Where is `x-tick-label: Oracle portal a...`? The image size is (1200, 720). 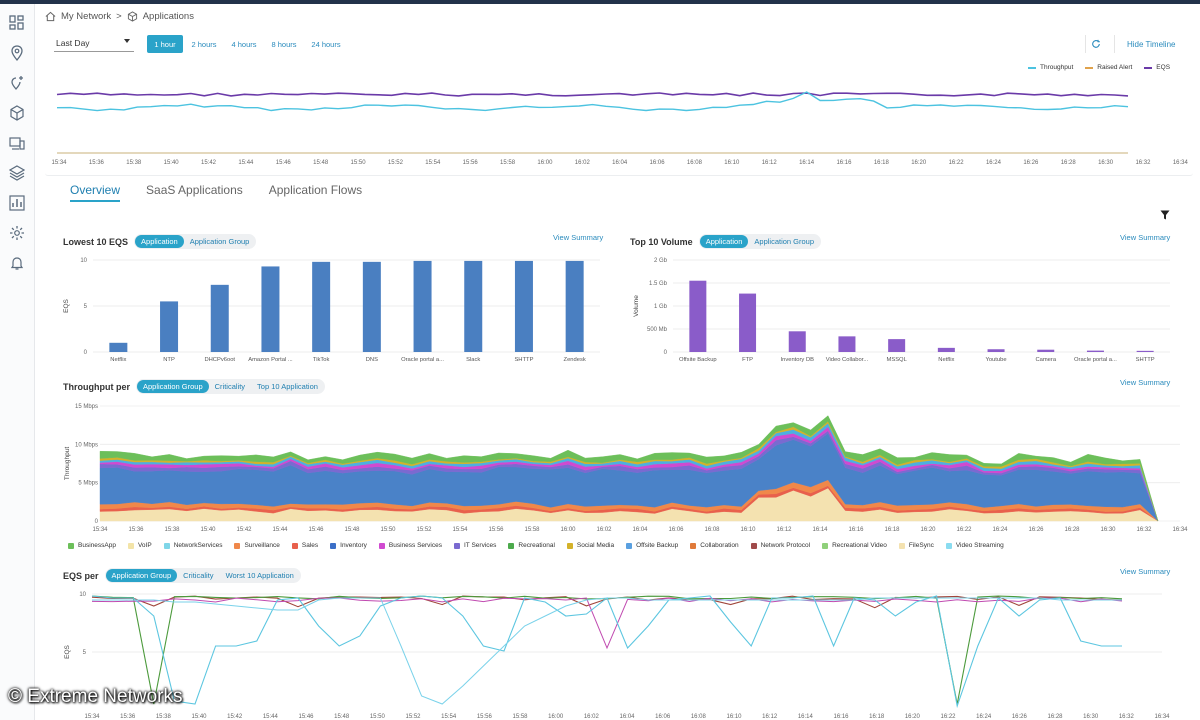 x-tick-label: Oracle portal a... is located at coordinates (1095, 360).